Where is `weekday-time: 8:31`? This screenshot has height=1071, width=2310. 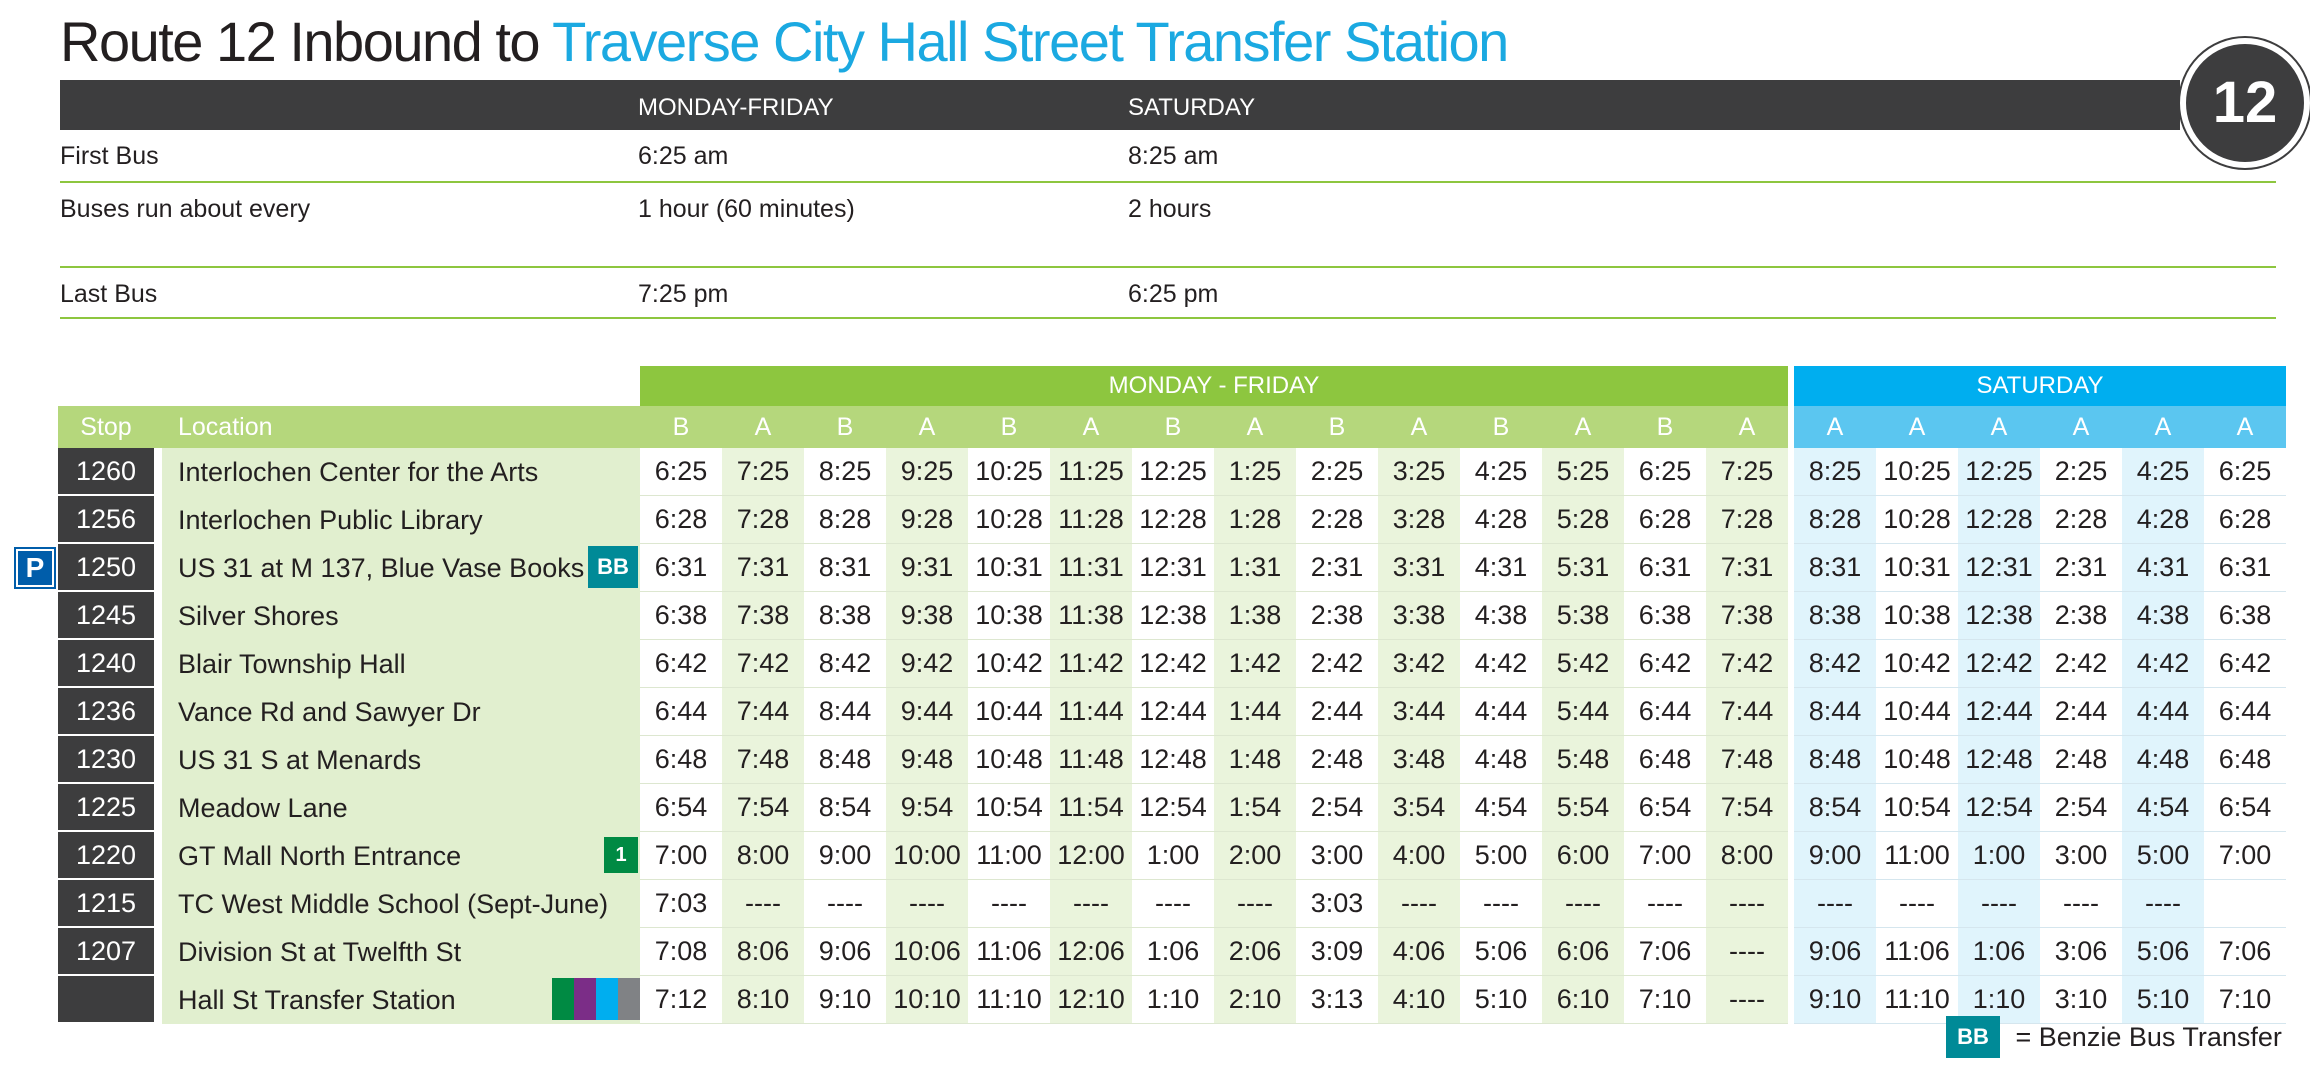
weekday-time: 8:31 is located at coordinates (845, 568).